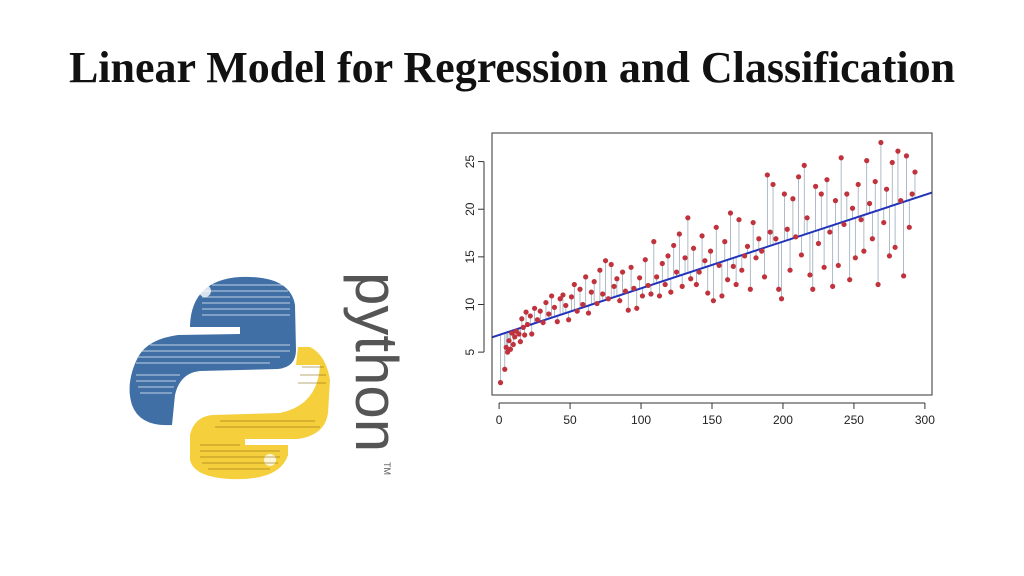 This screenshot has height=576, width=1024. I want to click on python-logo-icon, so click(229, 378).